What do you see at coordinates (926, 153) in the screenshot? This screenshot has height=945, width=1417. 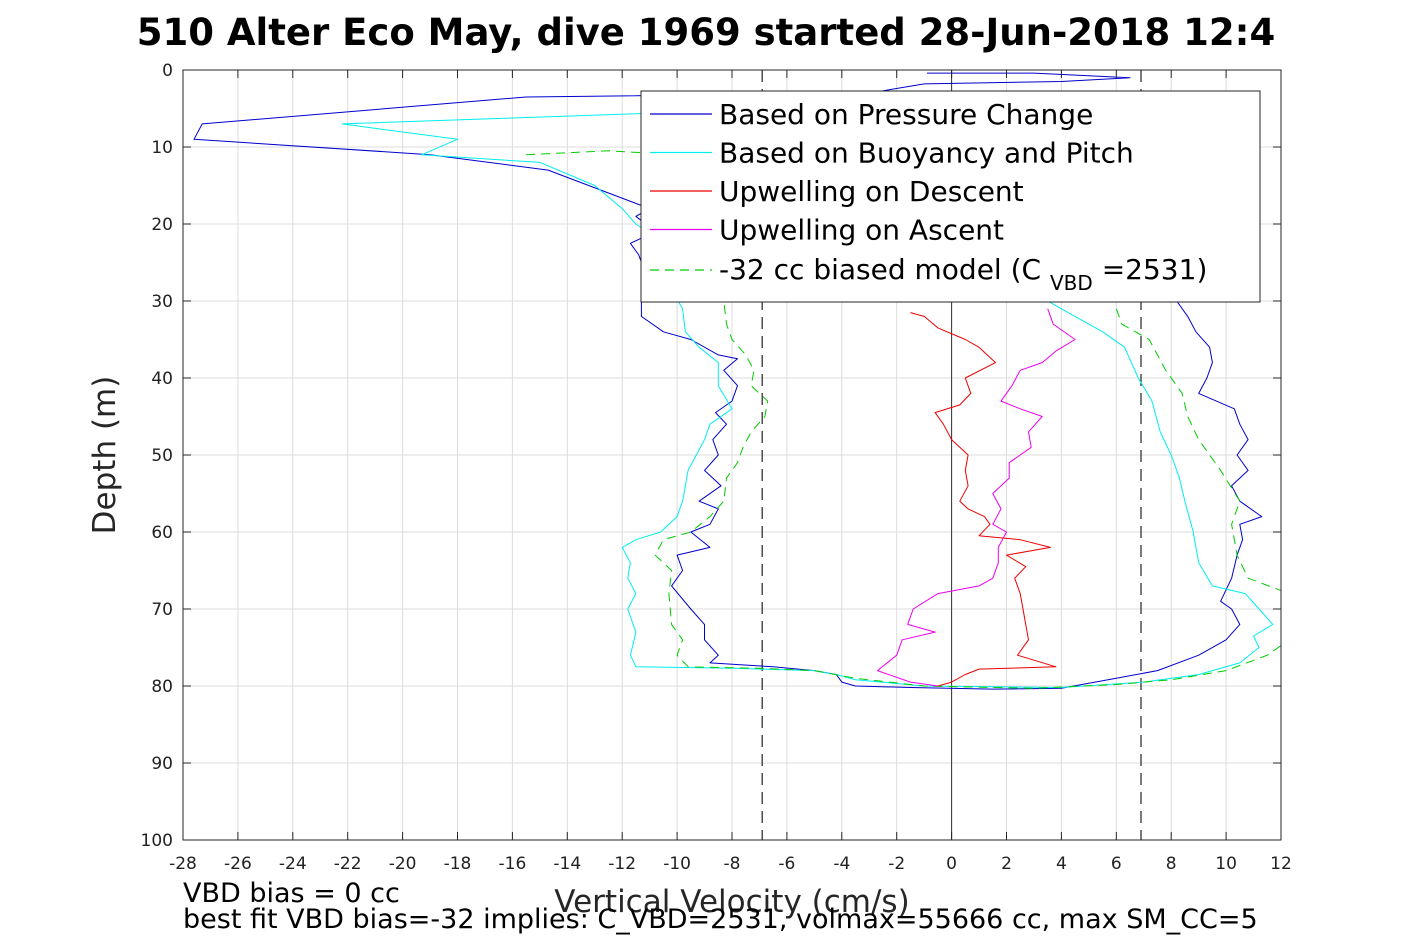 I see `legend-label: Based on Buoyancy and Pitch` at bounding box center [926, 153].